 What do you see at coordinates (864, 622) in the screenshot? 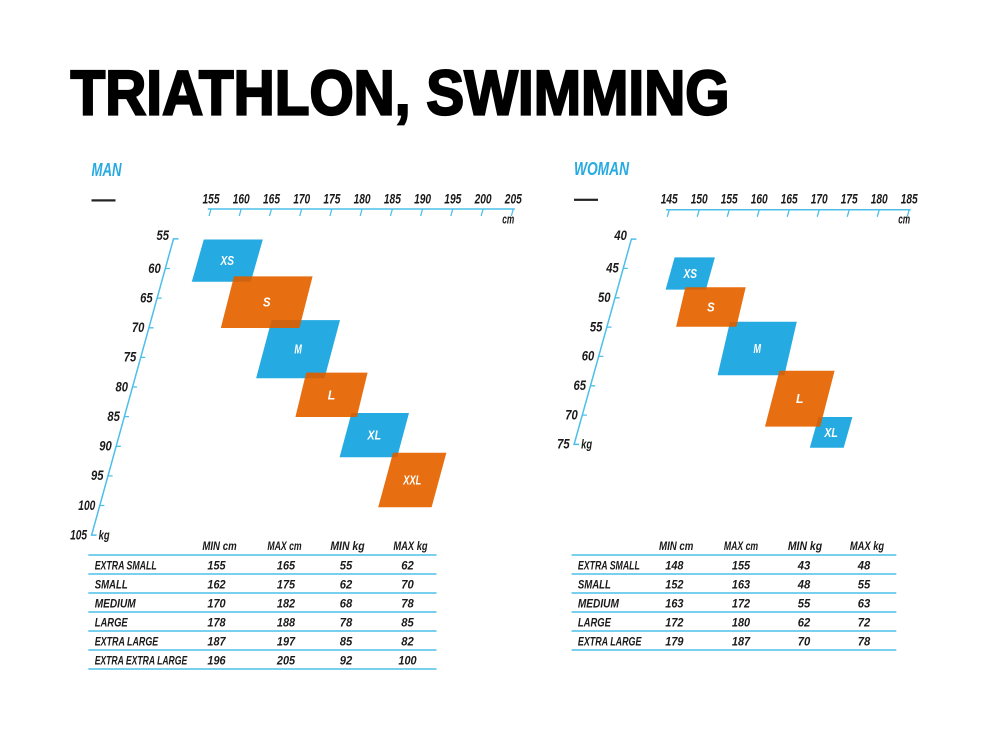
I see `svg-text: 72` at bounding box center [864, 622].